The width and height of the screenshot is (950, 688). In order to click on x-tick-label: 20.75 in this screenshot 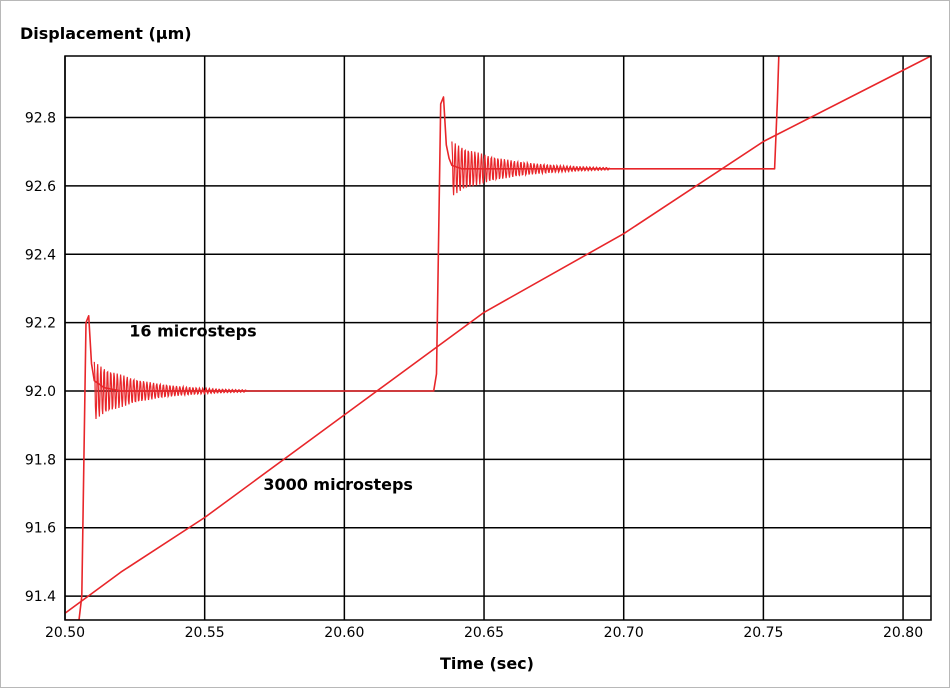, I will do `click(763, 633)`.